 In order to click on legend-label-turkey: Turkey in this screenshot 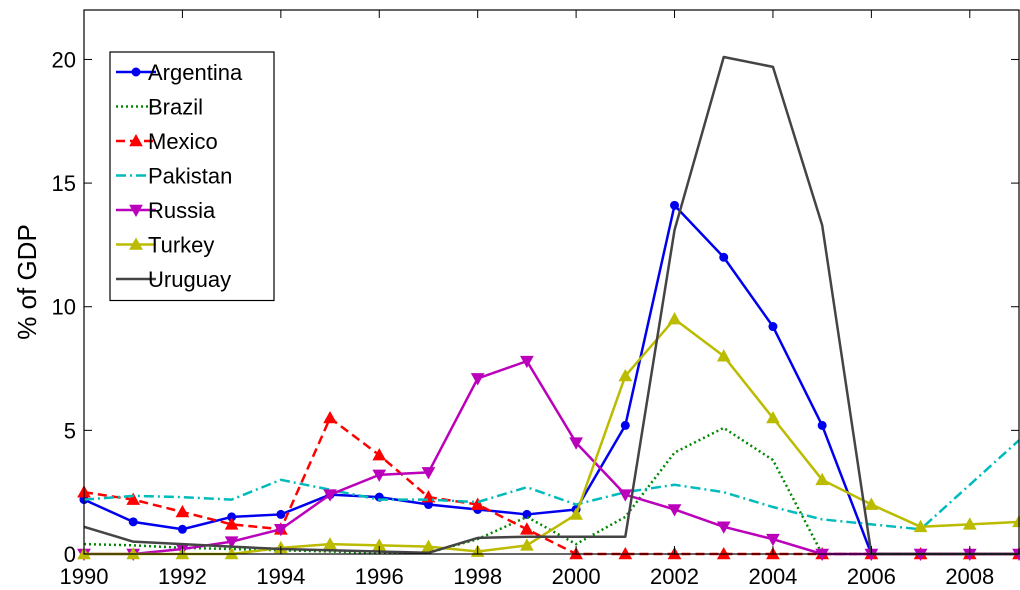, I will do `click(181, 245)`.